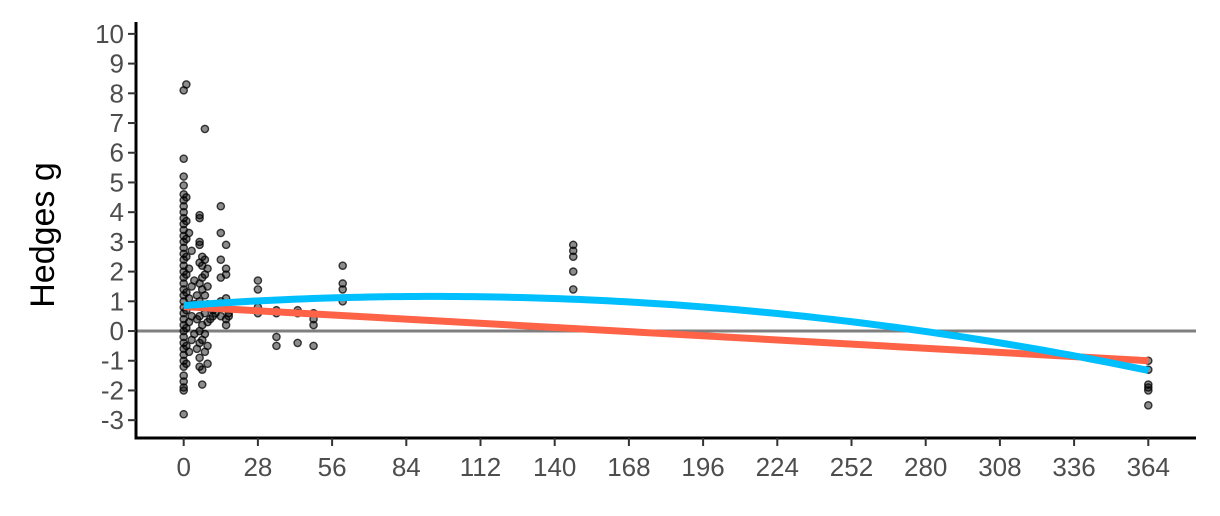 The image size is (1220, 516). What do you see at coordinates (554, 467) in the screenshot?
I see `x-tick-label: 140` at bounding box center [554, 467].